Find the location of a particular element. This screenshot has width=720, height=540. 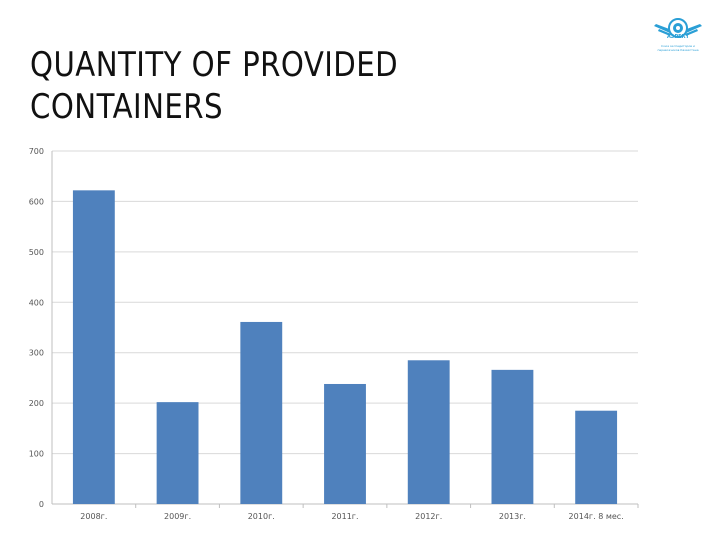

y-tick-label: 200 is located at coordinates (36, 403).